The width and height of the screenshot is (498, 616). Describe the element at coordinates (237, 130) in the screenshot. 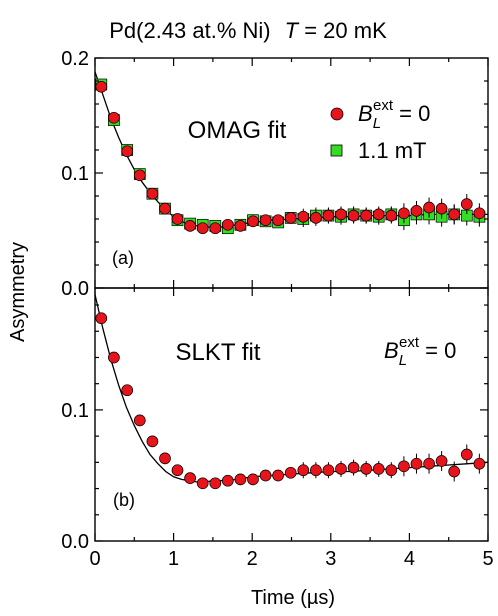

I see `panel-a-title: OMAG fit` at that location.